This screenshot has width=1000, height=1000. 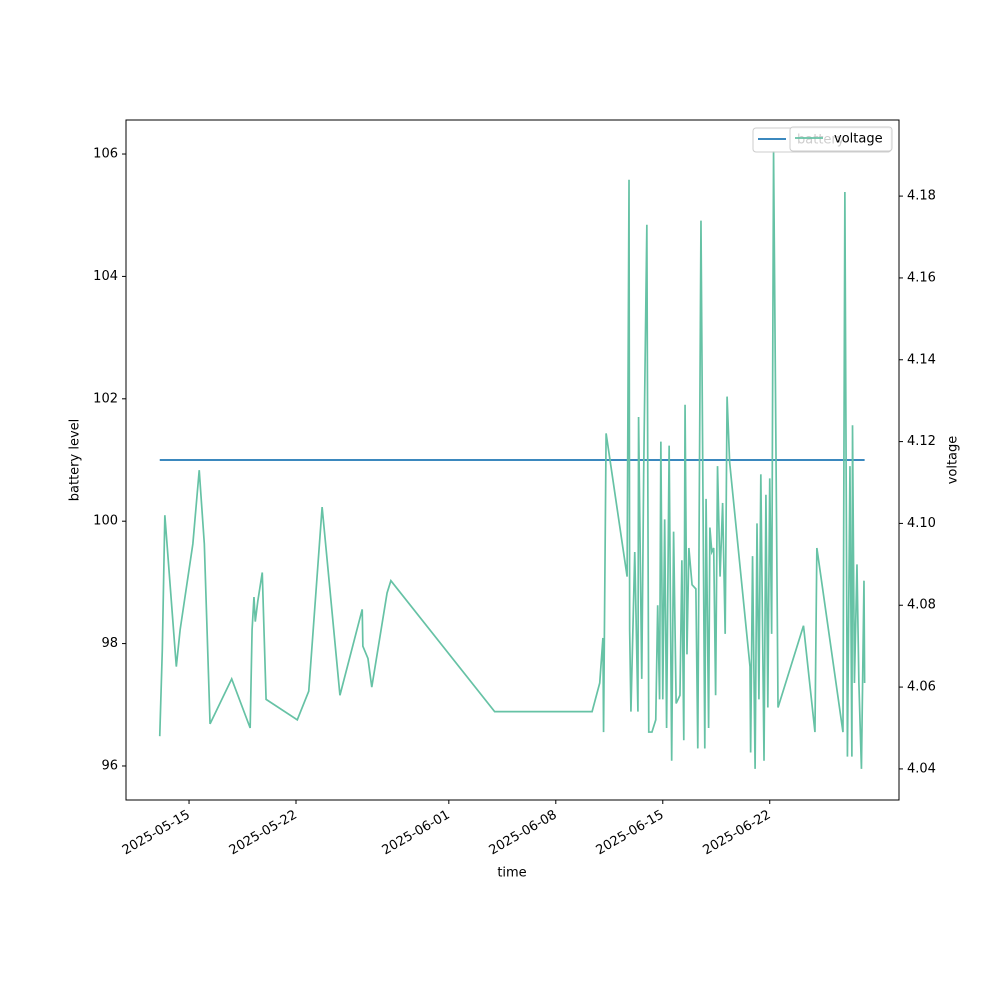 I want to click on y-tick-label: 96, so click(x=109, y=765).